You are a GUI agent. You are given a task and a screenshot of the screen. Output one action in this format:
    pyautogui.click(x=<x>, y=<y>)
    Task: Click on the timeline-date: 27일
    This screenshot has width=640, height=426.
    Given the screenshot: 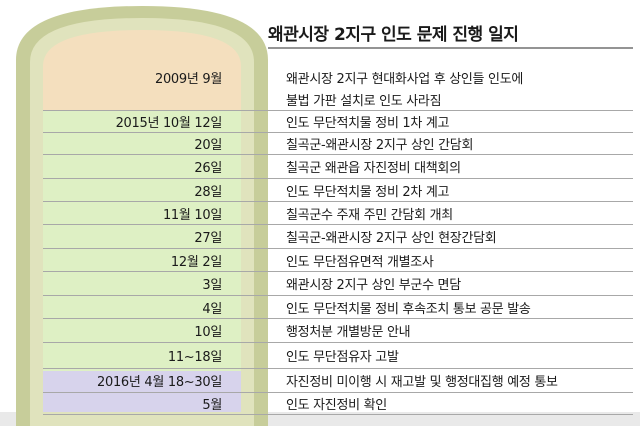 What is the action you would take?
    pyautogui.click(x=208, y=238)
    